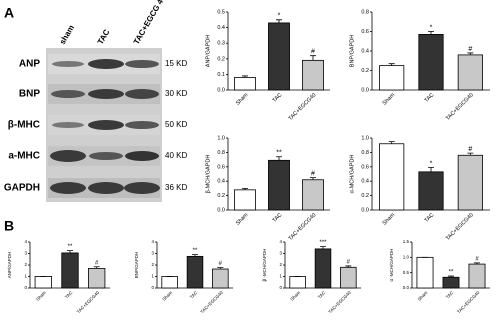 The image size is (500, 335). What do you see at coordinates (22, 188) in the screenshot?
I see `blot-row-label: GAPDH` at bounding box center [22, 188].